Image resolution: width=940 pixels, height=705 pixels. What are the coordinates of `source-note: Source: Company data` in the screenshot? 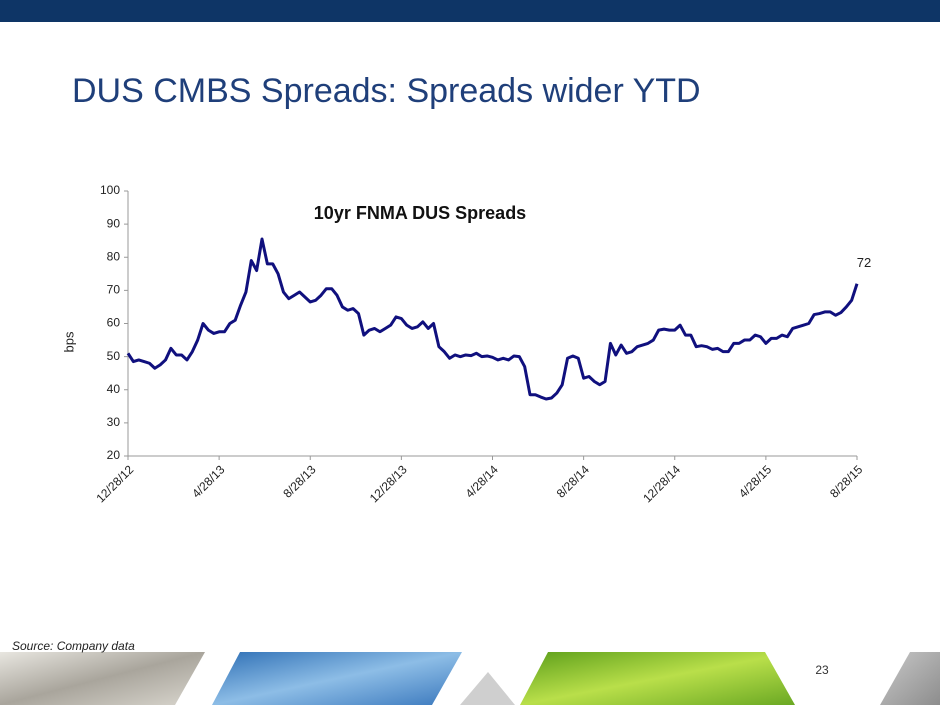 It's located at (73, 646).